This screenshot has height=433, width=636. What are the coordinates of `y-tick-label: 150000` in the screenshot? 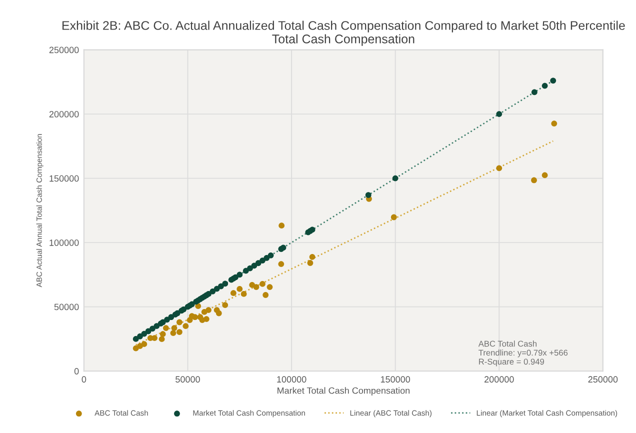 It's located at (64, 178).